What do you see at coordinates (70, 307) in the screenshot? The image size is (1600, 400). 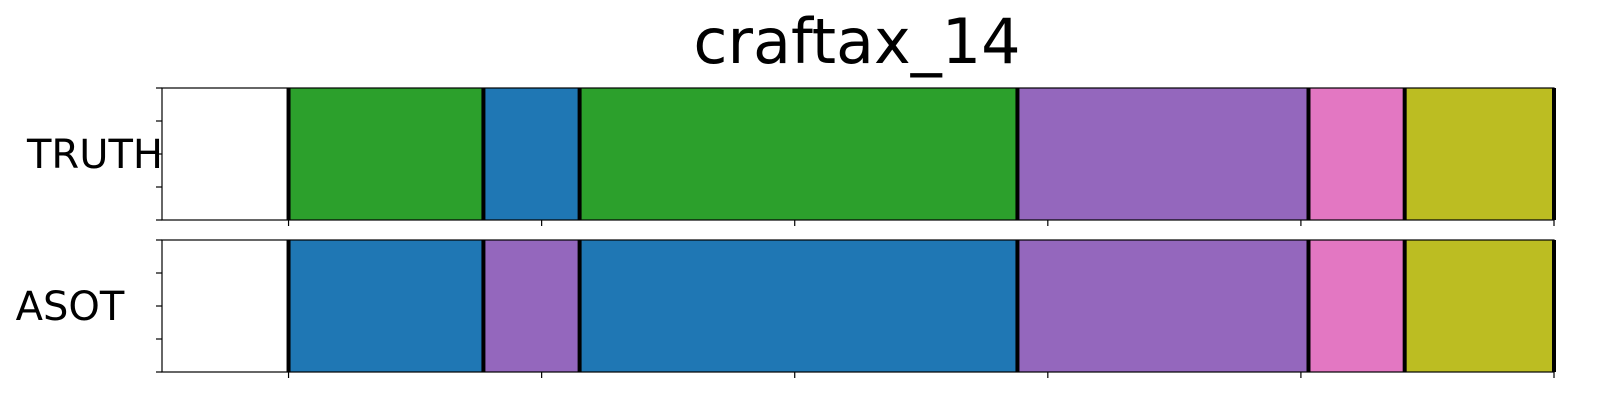 I see `row-label: ASOT` at bounding box center [70, 307].